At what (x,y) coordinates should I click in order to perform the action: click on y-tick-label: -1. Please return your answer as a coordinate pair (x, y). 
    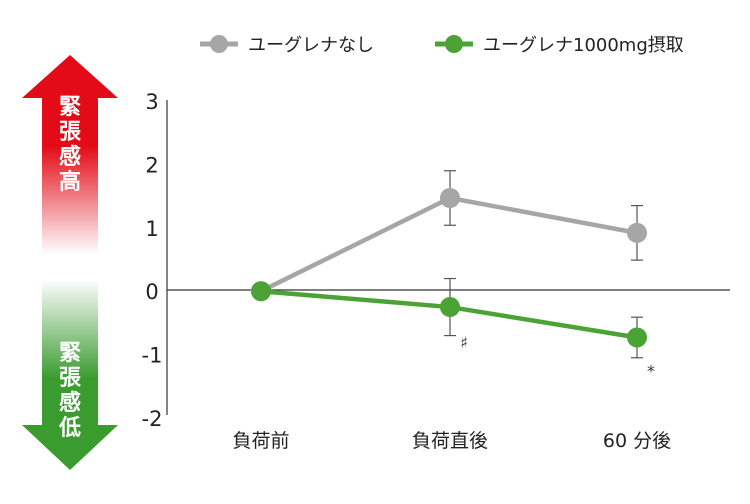
    Looking at the image, I should click on (152, 356).